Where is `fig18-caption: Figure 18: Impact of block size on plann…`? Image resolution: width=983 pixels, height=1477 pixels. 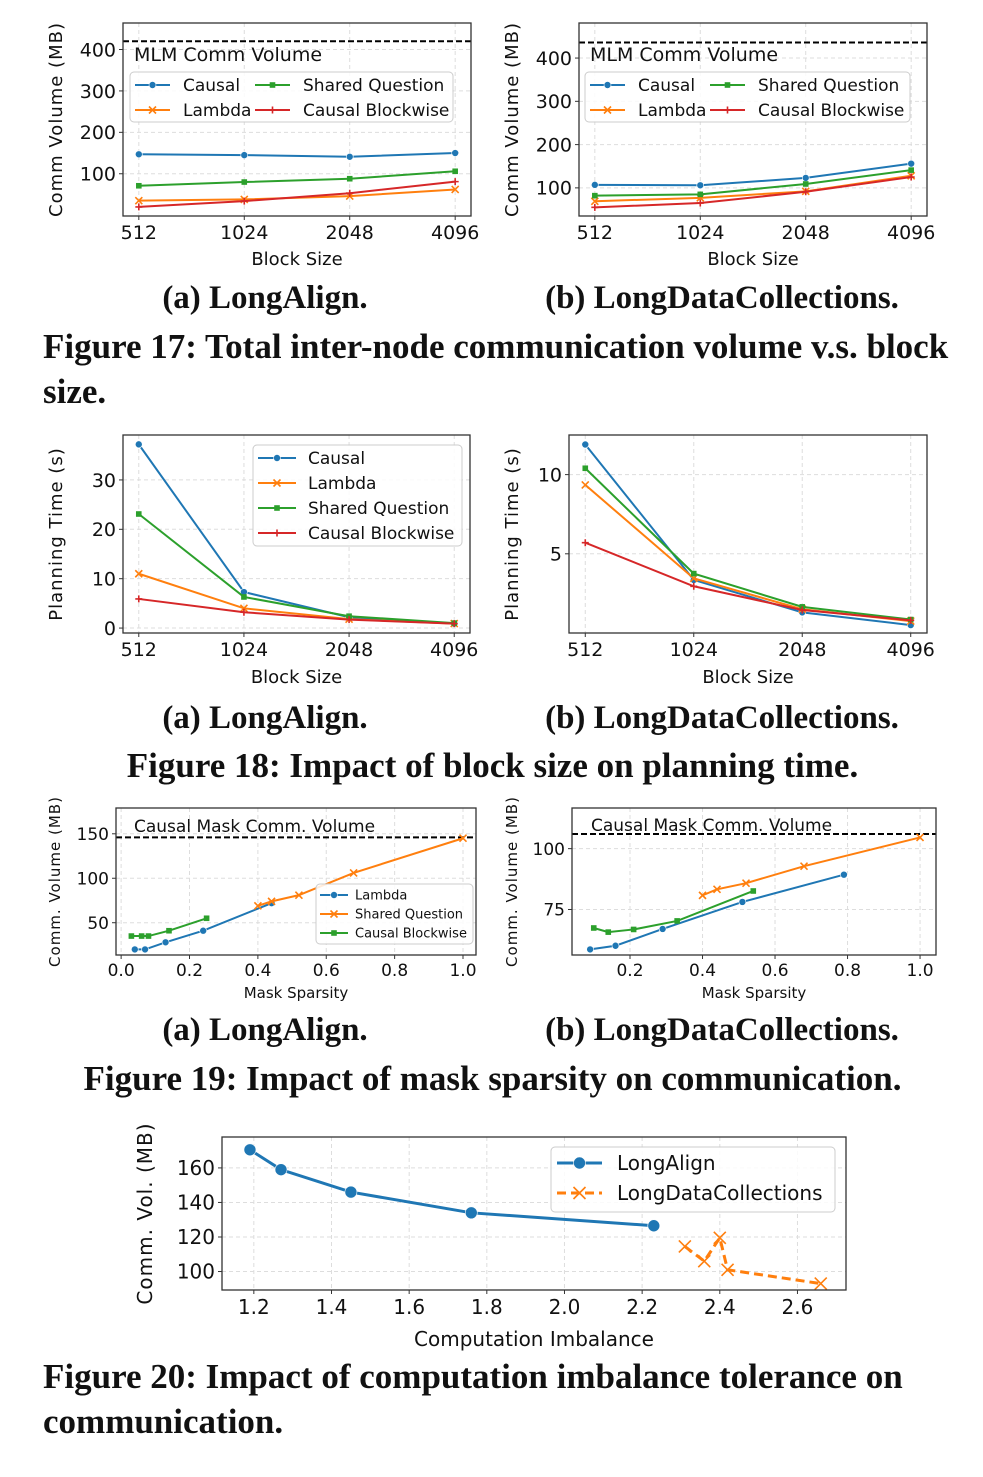 fig18-caption: Figure 18: Impact of block size on plann… is located at coordinates (492, 765).